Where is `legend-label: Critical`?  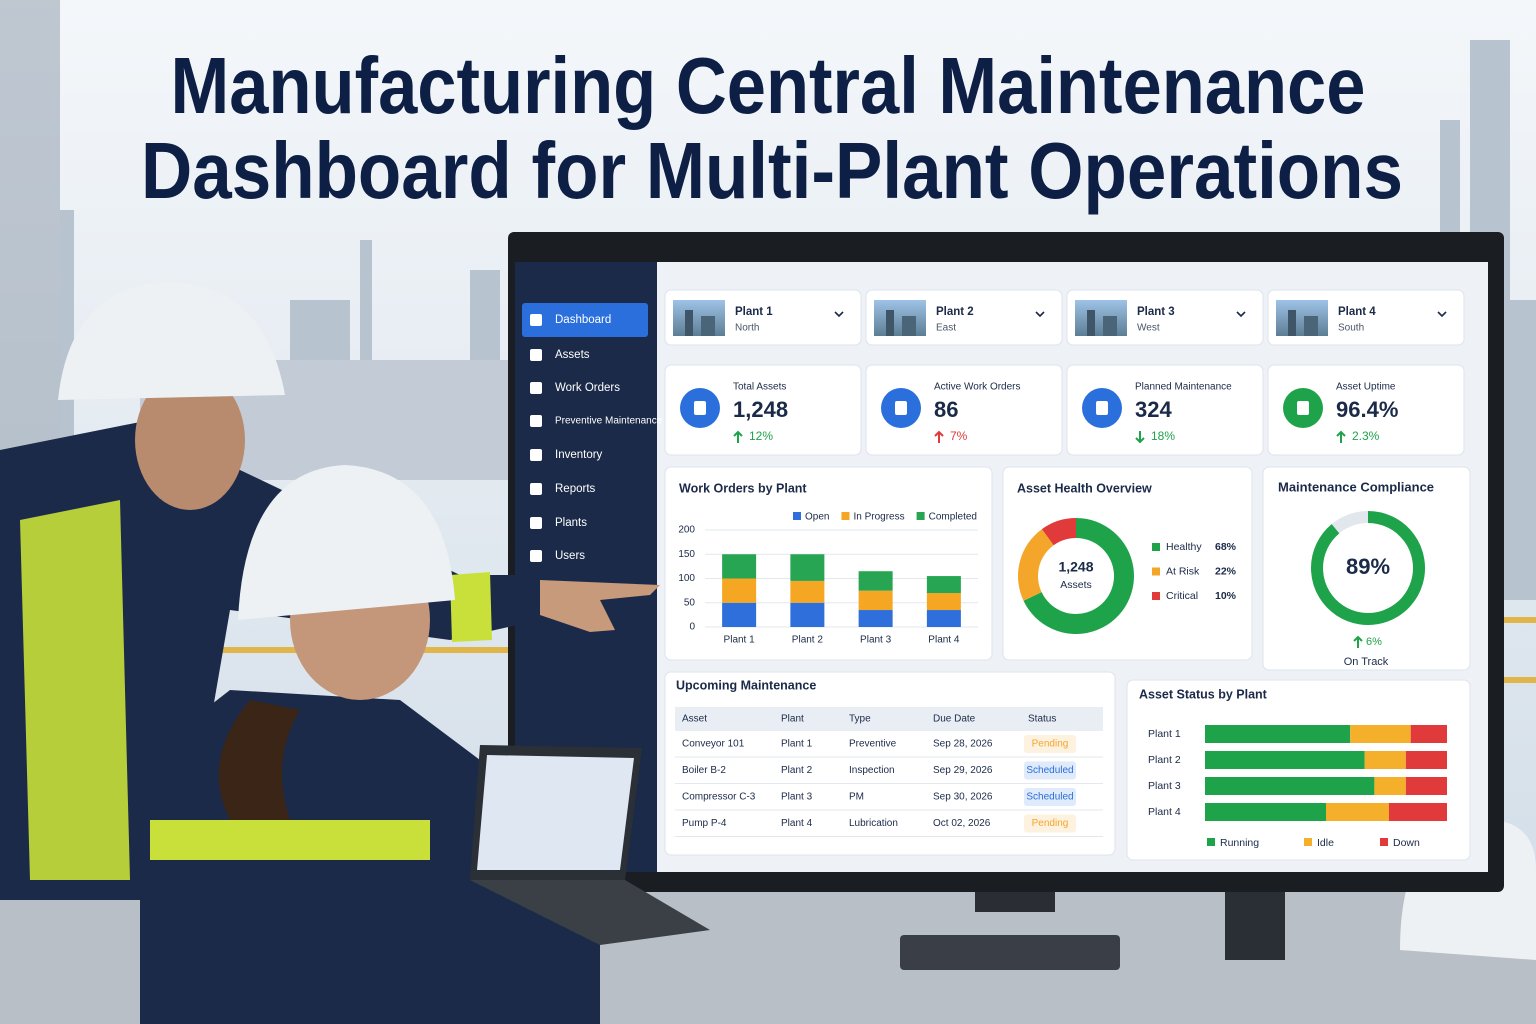
legend-label: Critical is located at coordinates (1182, 596).